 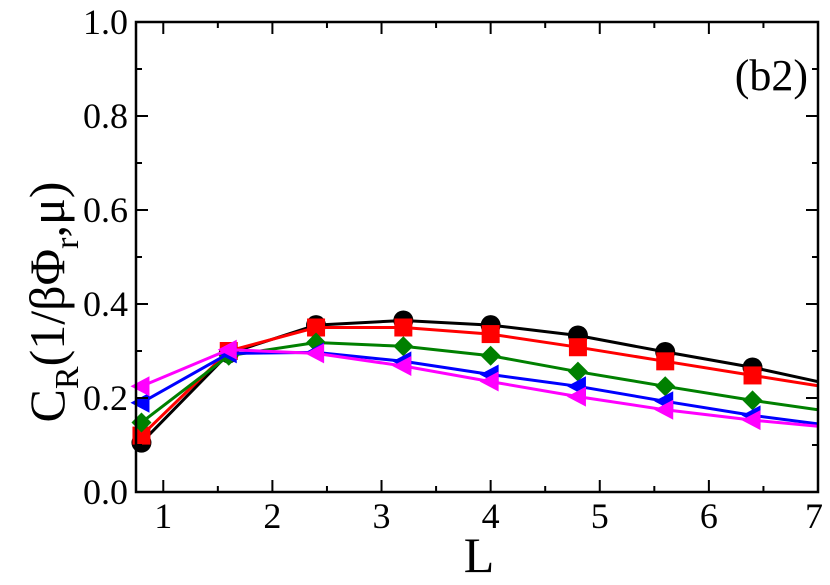 I want to click on y-tick-label: 1.0, so click(x=105, y=22).